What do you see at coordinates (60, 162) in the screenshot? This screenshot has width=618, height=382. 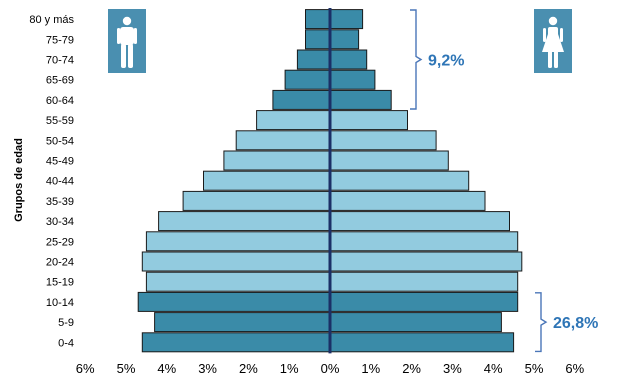 I see `age-label: 45-49` at bounding box center [60, 162].